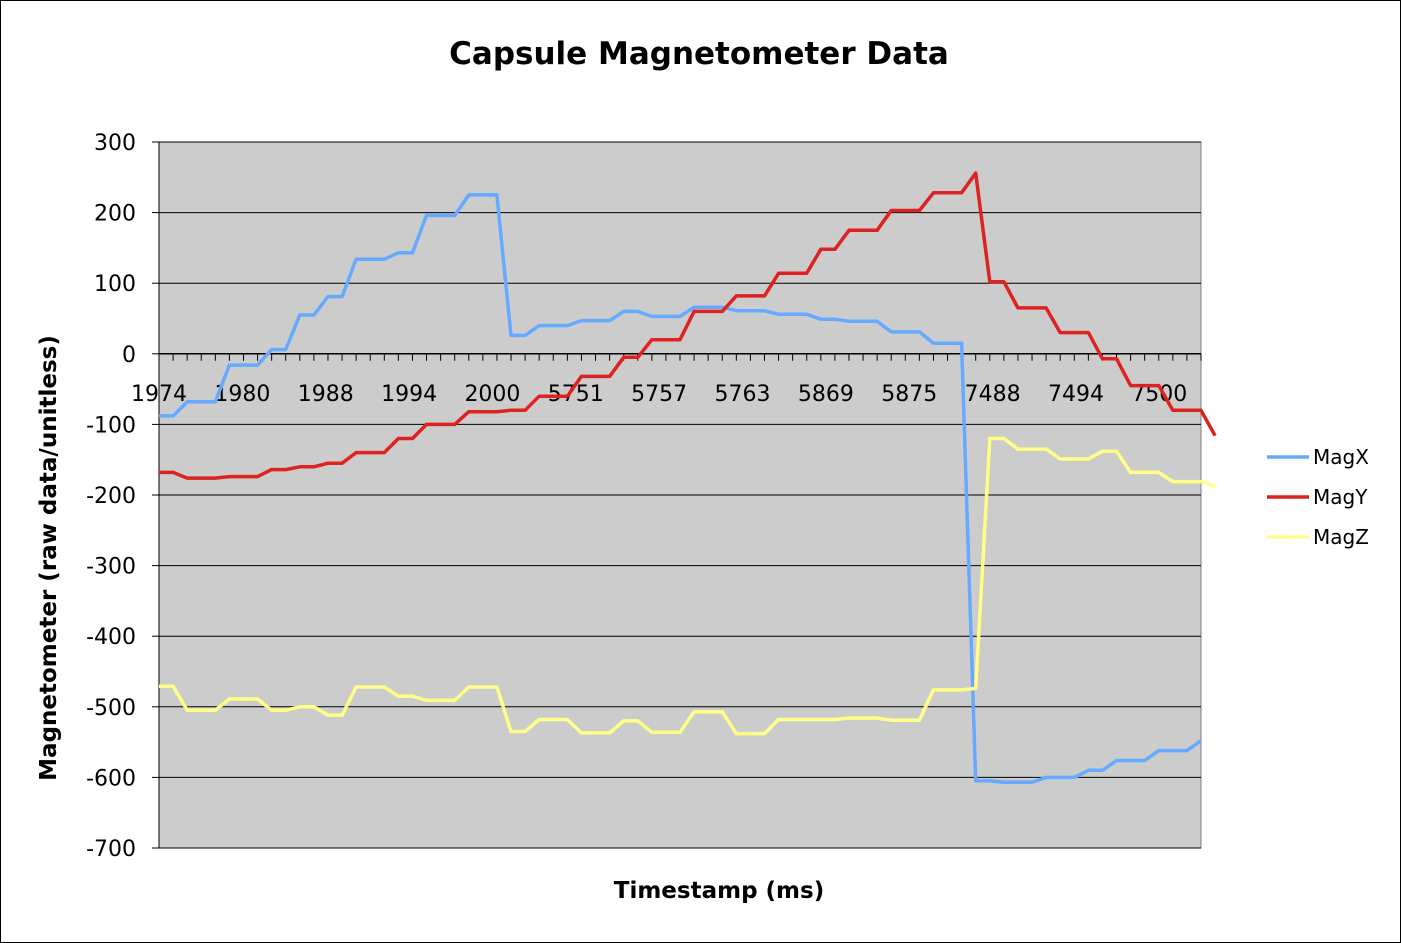 This screenshot has height=943, width=1401. Describe the element at coordinates (111, 849) in the screenshot. I see `y-tick-label: -700` at that location.